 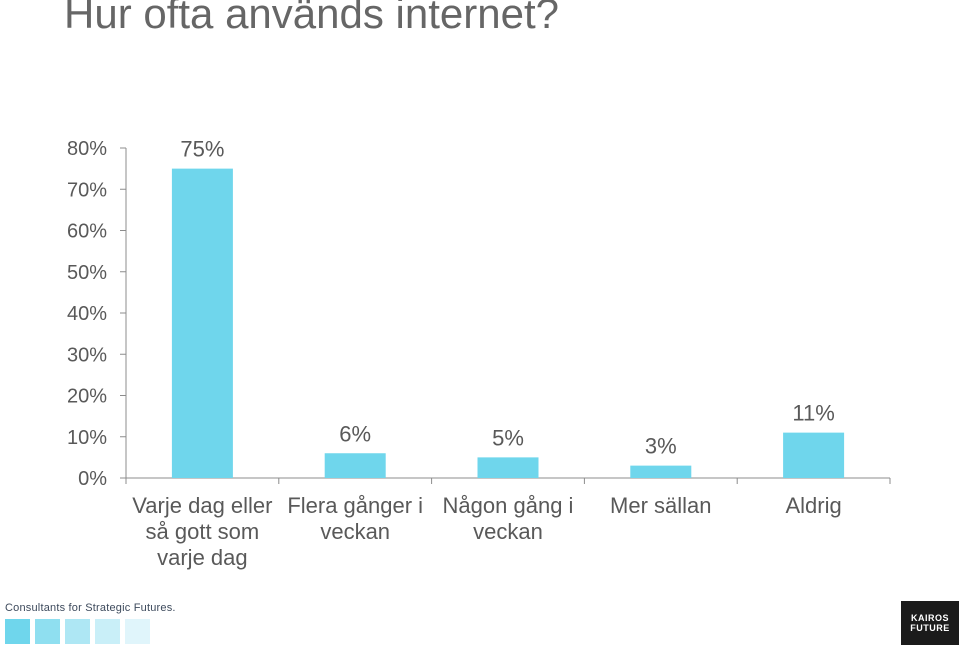 What do you see at coordinates (311, 18) in the screenshot?
I see `chart-title: Hur ofta används internet?` at bounding box center [311, 18].